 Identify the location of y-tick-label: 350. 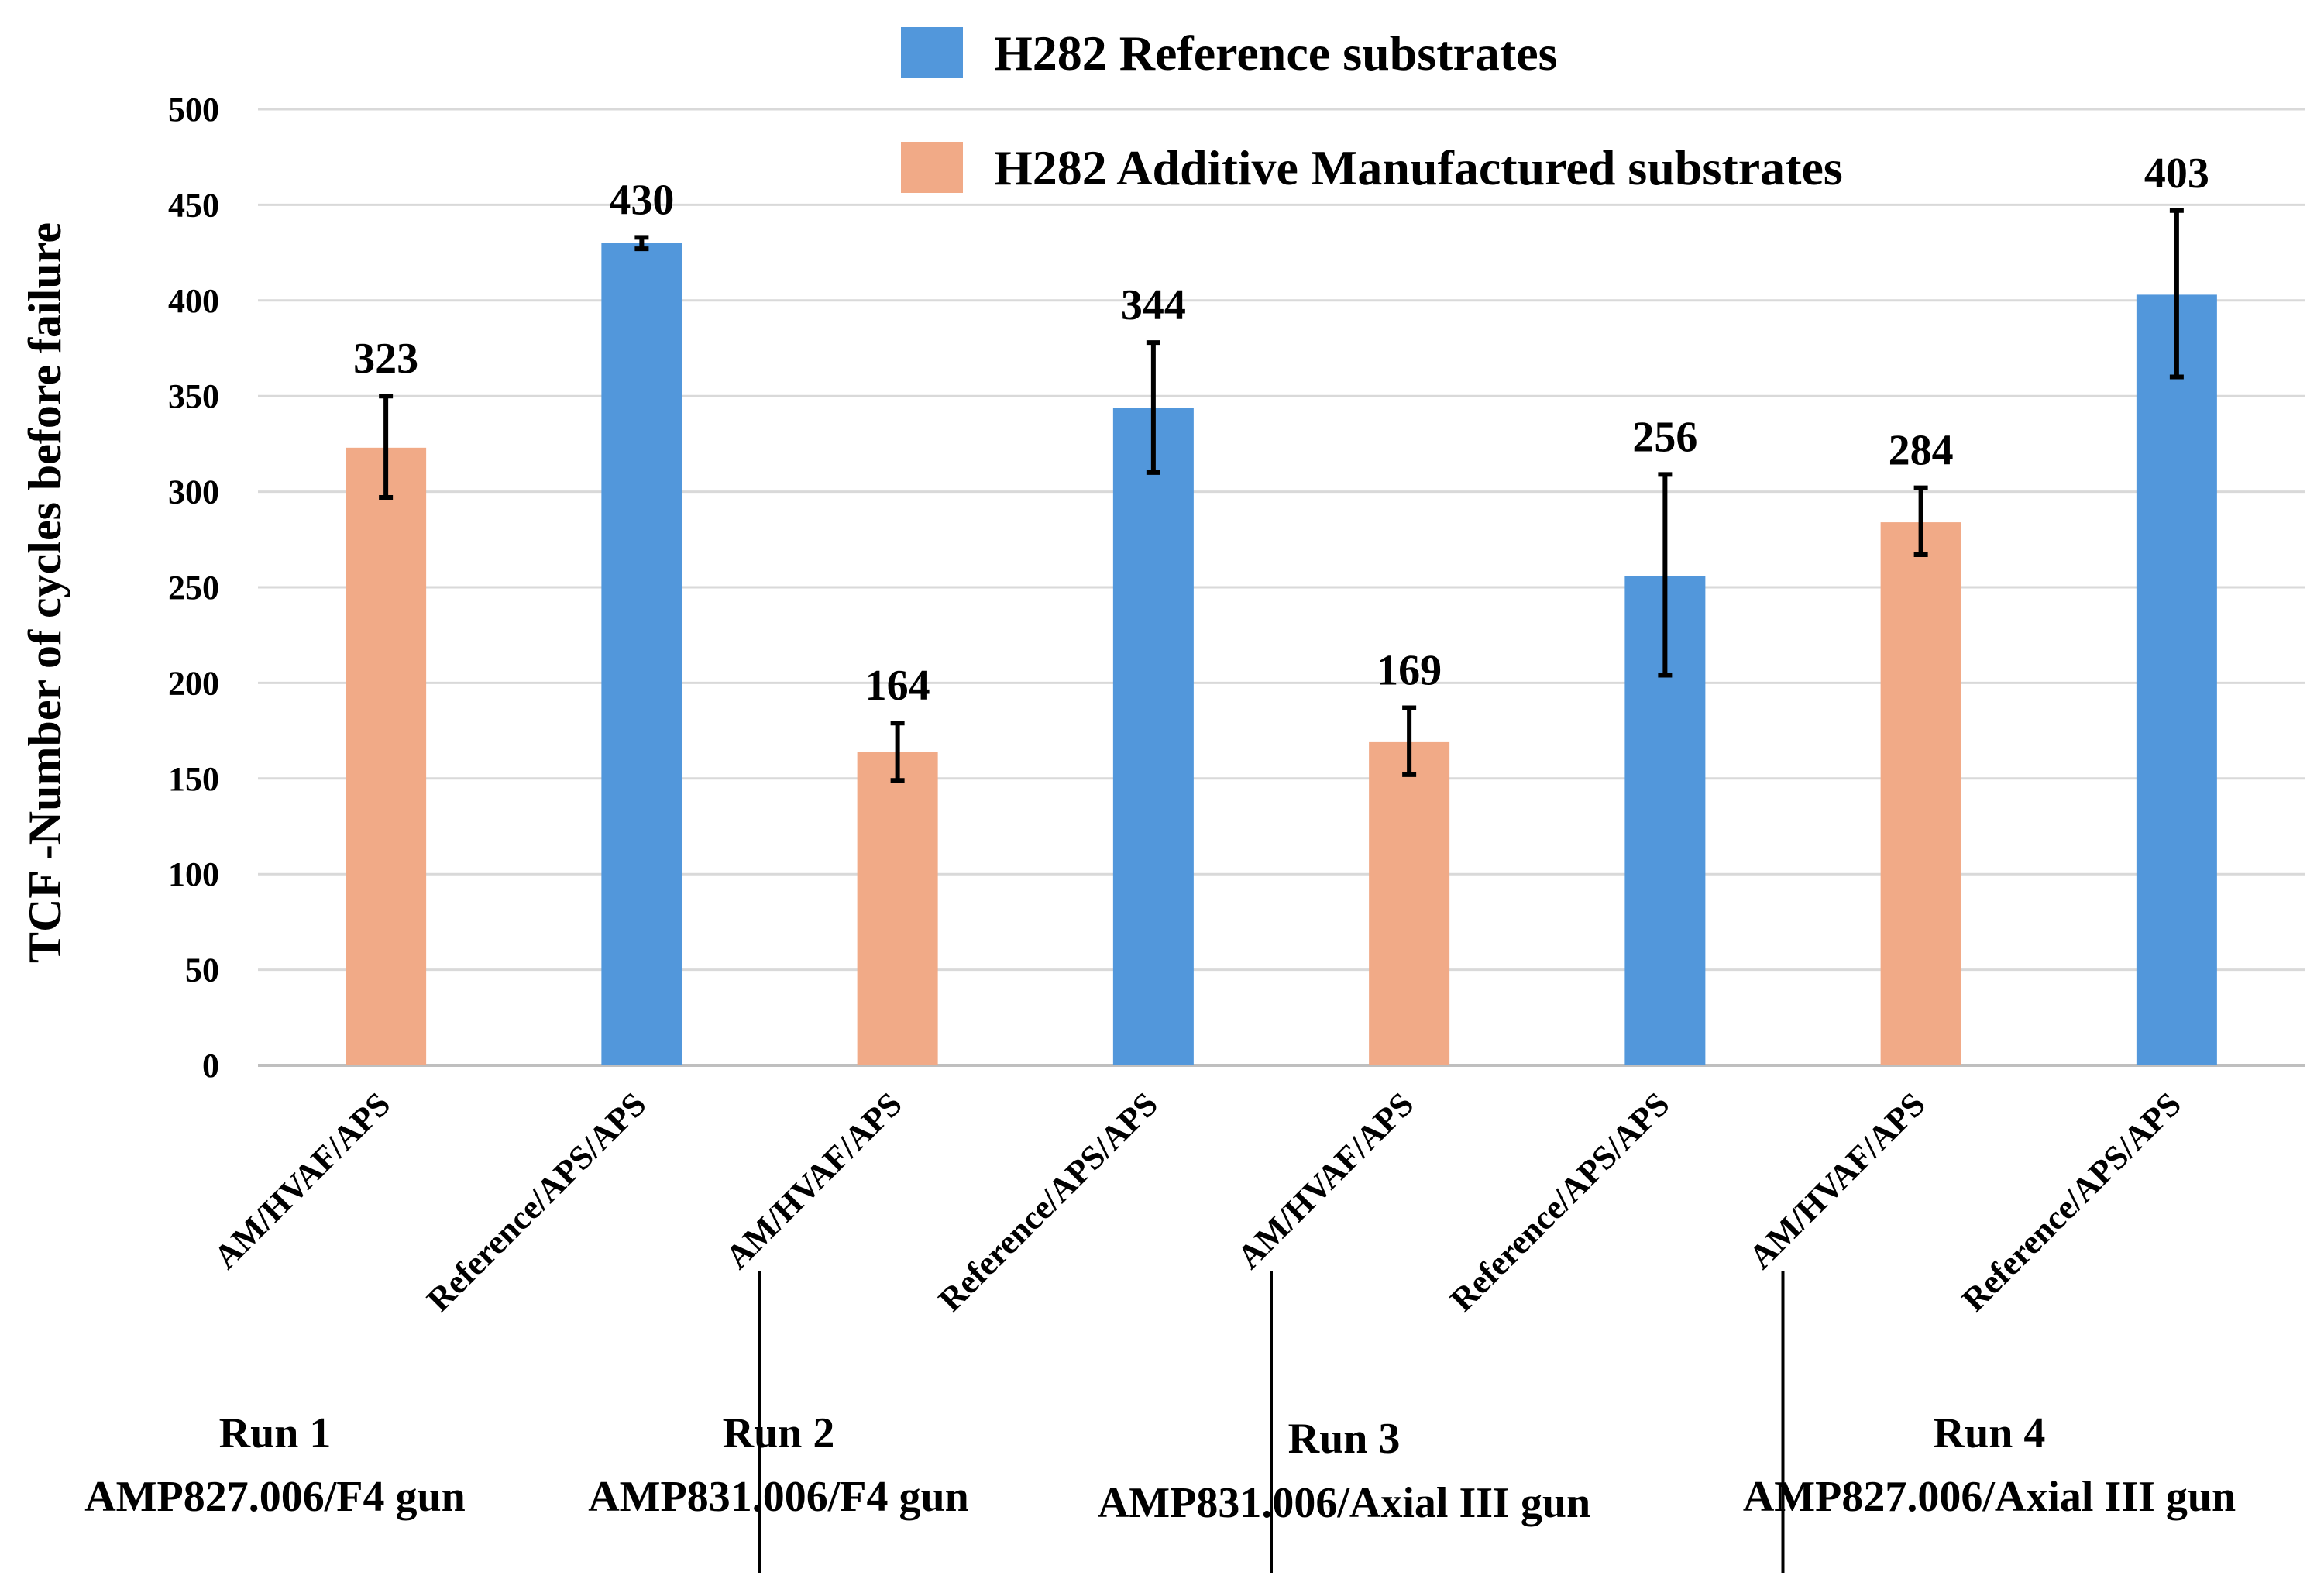
(193, 396).